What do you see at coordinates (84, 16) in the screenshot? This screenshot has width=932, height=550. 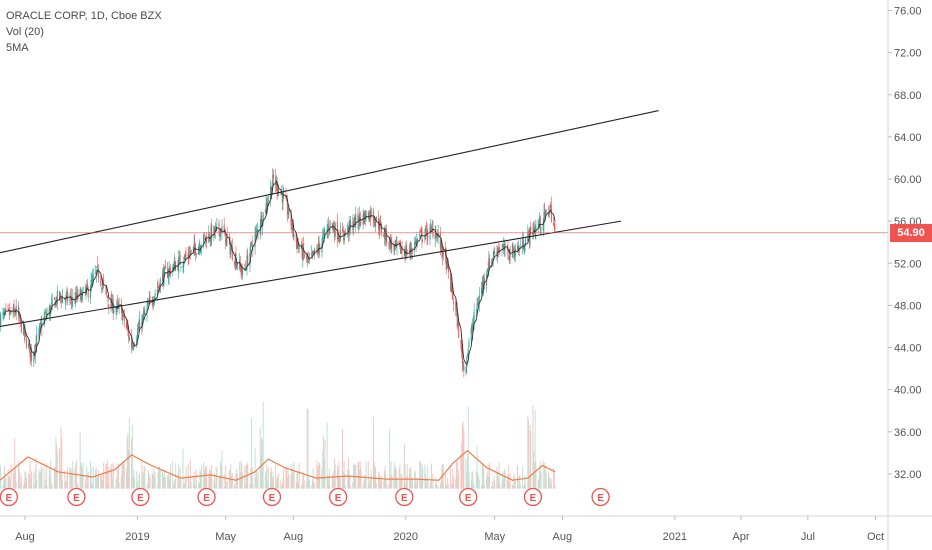 I see `symbol-label: ORACLE CORP, 1D, Cboe BZX` at bounding box center [84, 16].